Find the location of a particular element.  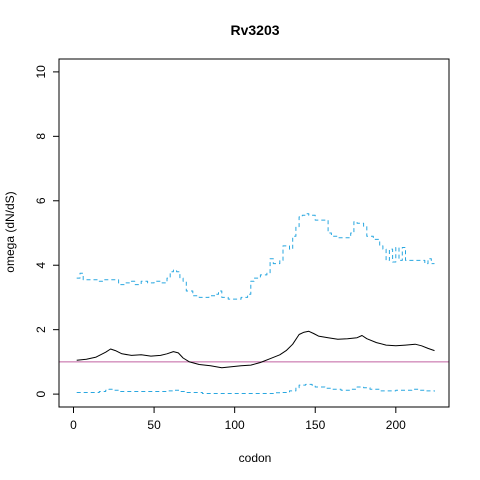

x-tick-label: 50 is located at coordinates (154, 425).